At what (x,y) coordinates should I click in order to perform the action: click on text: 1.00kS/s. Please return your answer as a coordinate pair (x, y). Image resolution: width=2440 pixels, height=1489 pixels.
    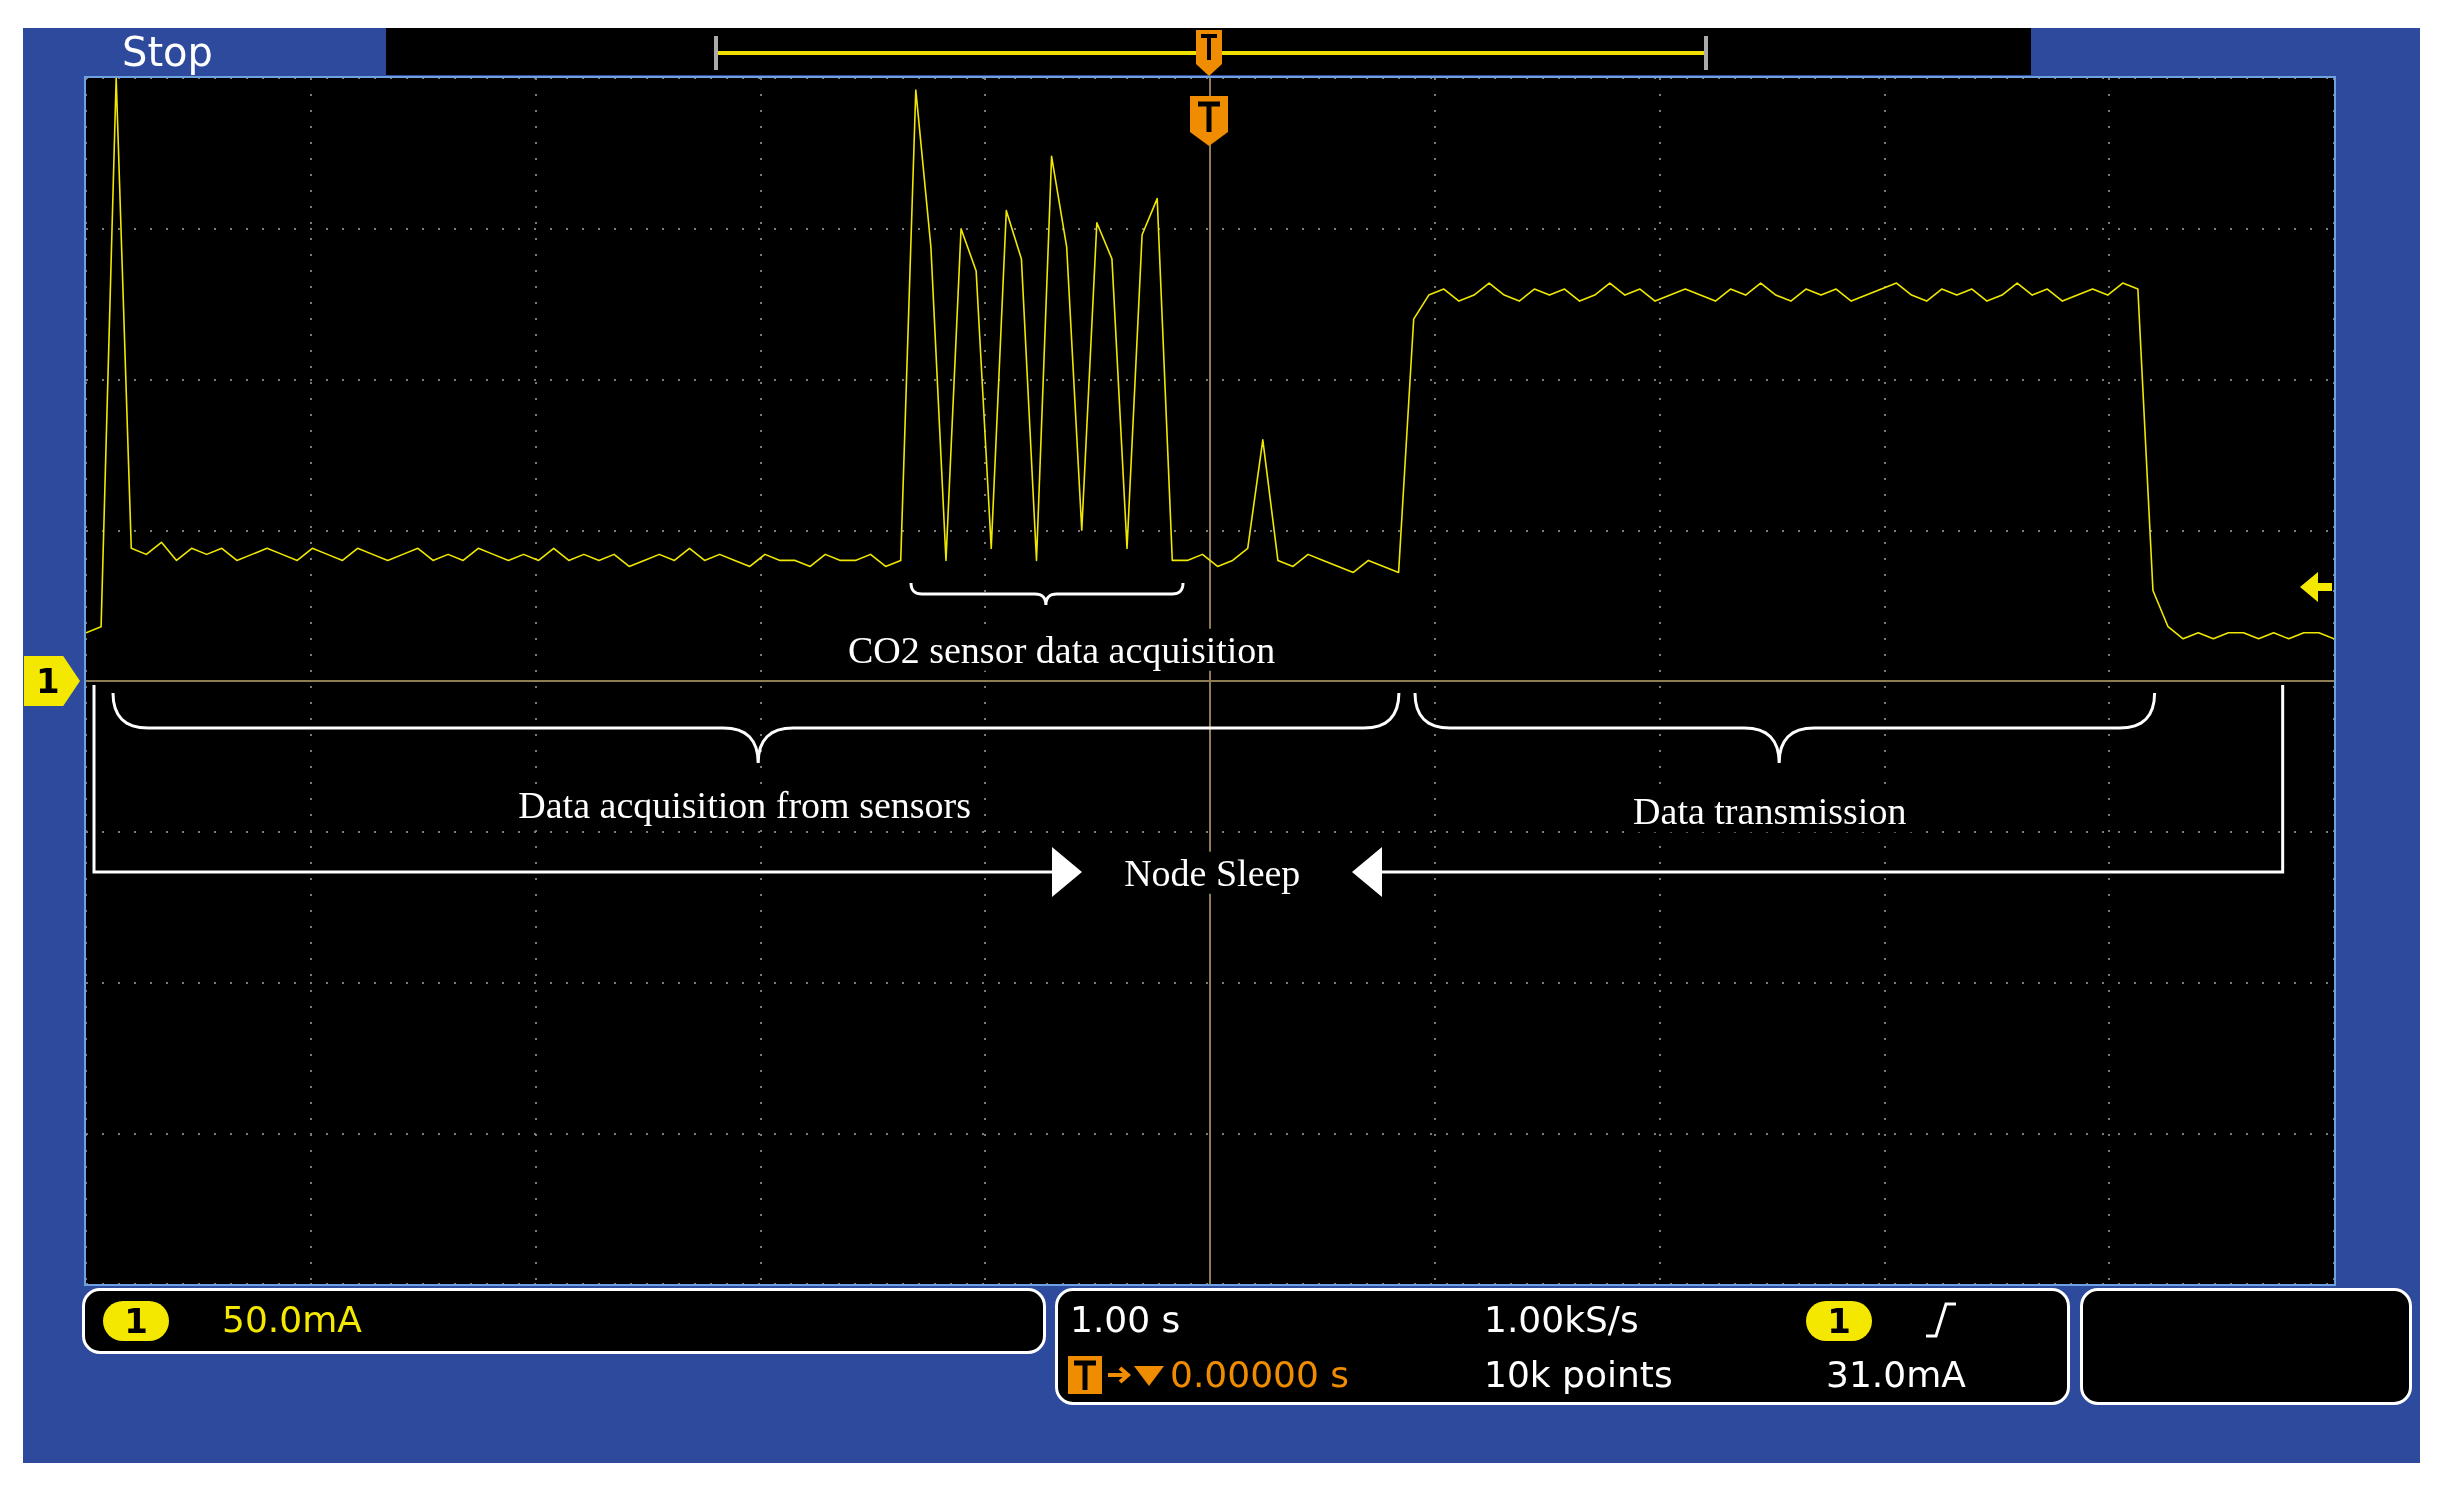
    Looking at the image, I should click on (1561, 1319).